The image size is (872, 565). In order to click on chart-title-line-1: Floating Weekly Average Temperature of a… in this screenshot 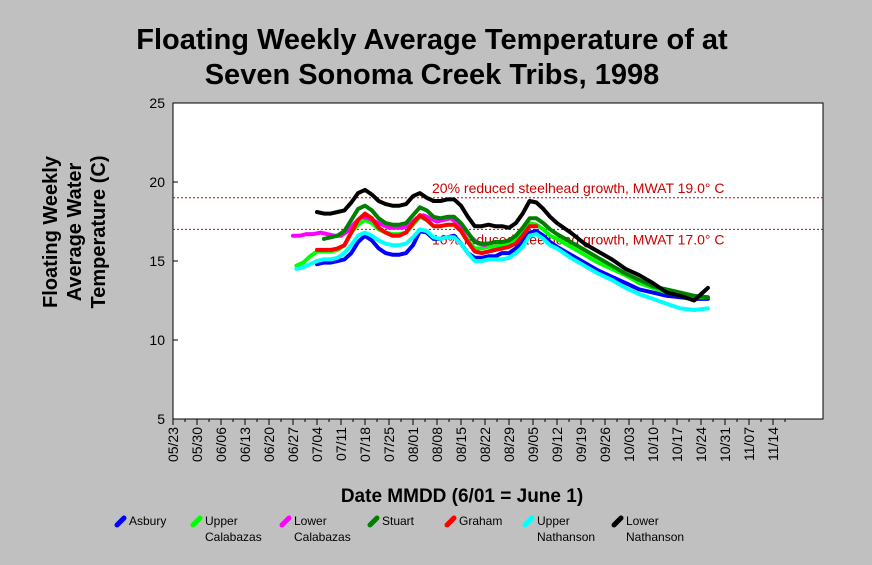, I will do `click(432, 40)`.